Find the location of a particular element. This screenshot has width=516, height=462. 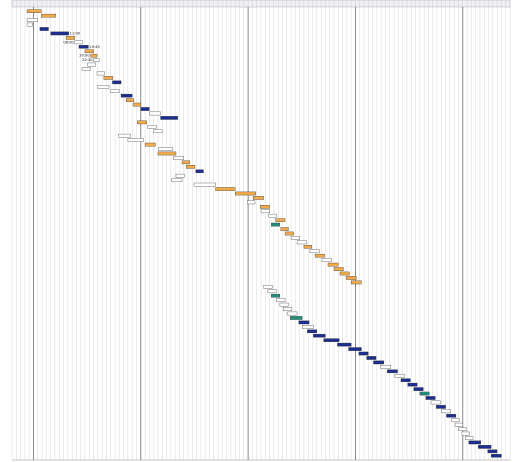

task-row: 22:30 is located at coordinates (91, 60).